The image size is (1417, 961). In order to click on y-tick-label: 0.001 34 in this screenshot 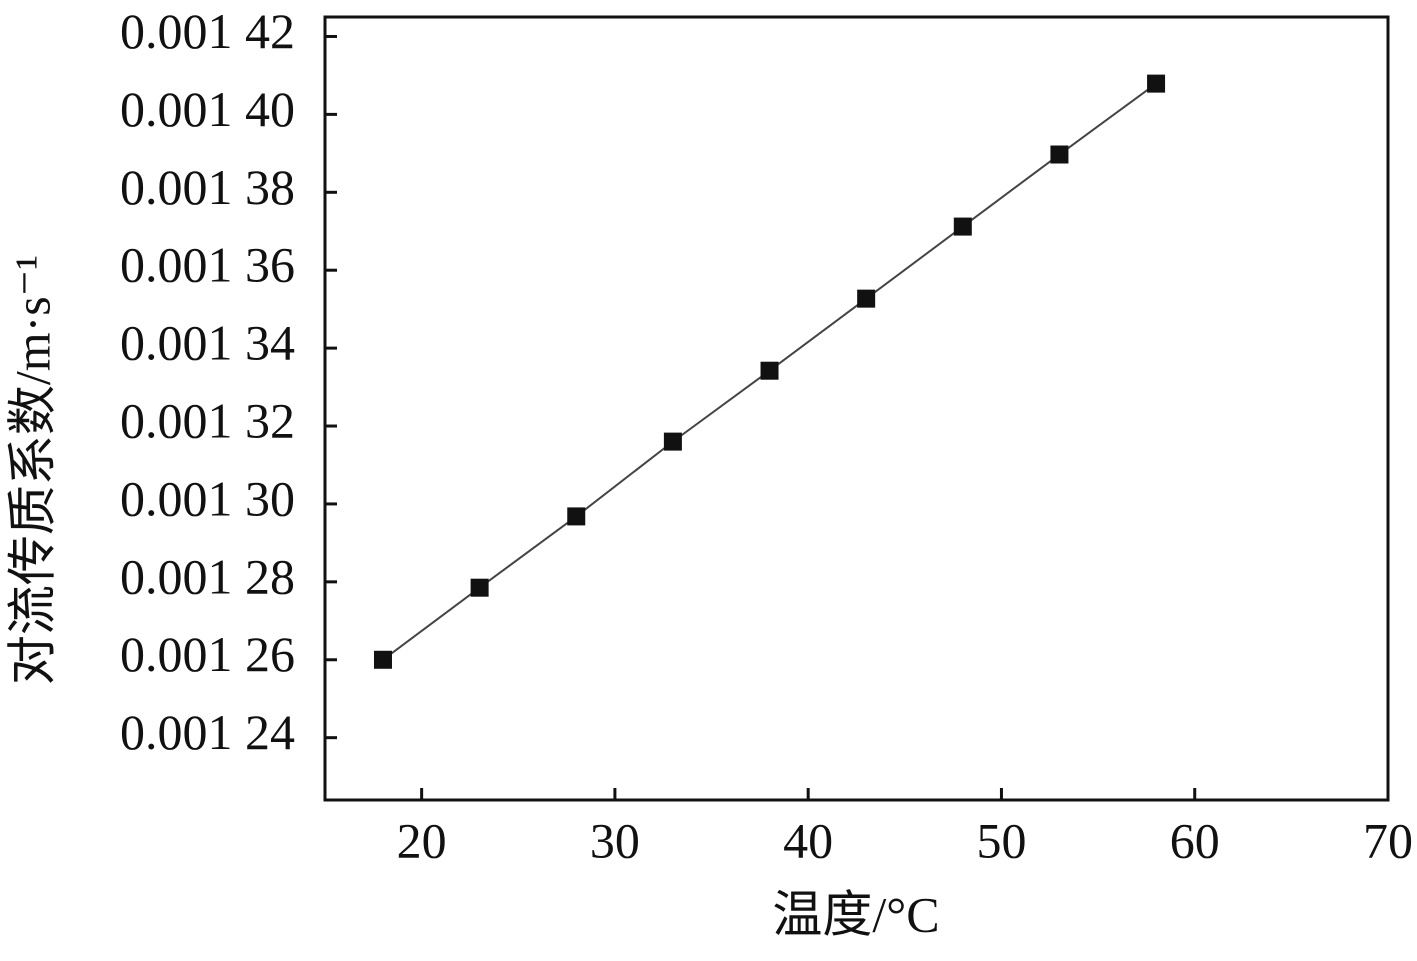, I will do `click(207, 343)`.